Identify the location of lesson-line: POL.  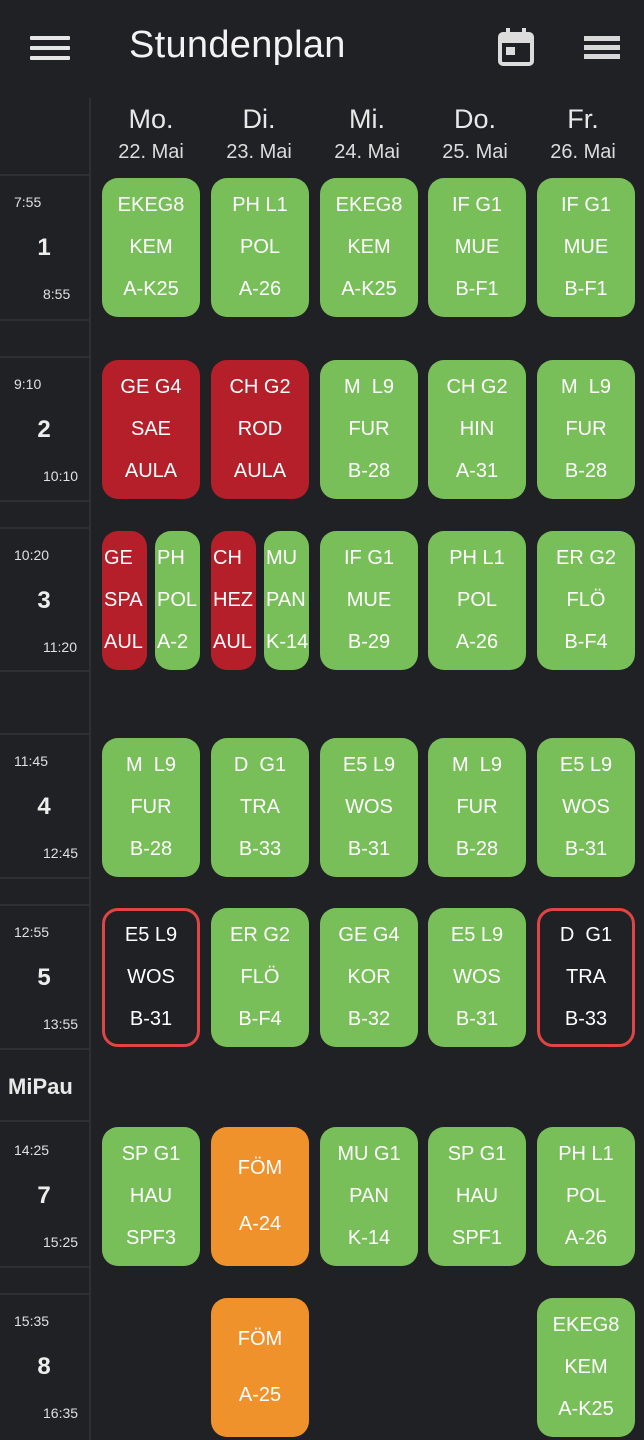
(177, 600).